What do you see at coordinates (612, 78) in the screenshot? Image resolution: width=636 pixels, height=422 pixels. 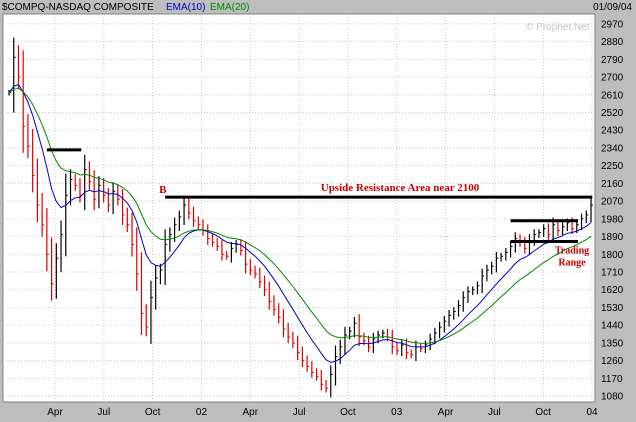 I see `y-tick-label: 2700` at bounding box center [612, 78].